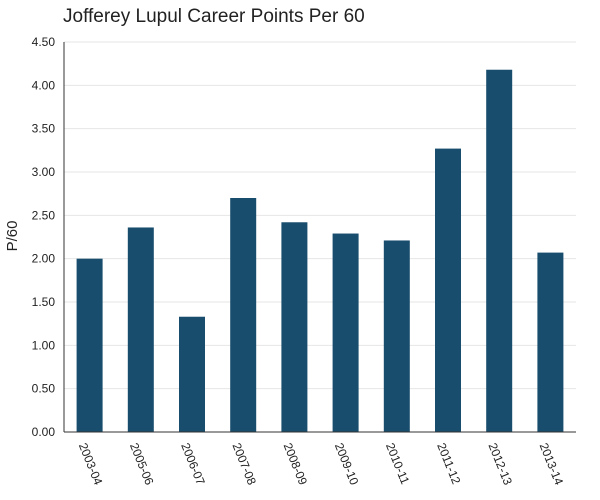 This screenshot has width=600, height=500. I want to click on x-tick-label: 2012-13, so click(500, 464).